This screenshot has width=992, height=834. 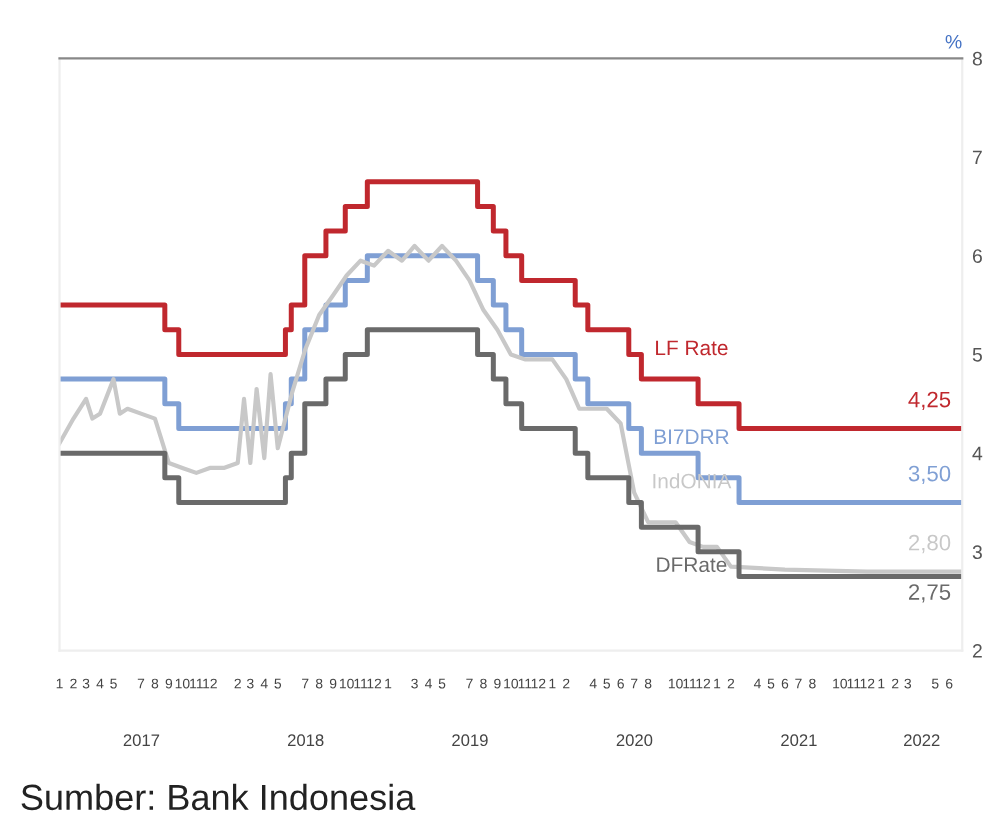 I want to click on series-label: IndONIA, so click(x=692, y=481).